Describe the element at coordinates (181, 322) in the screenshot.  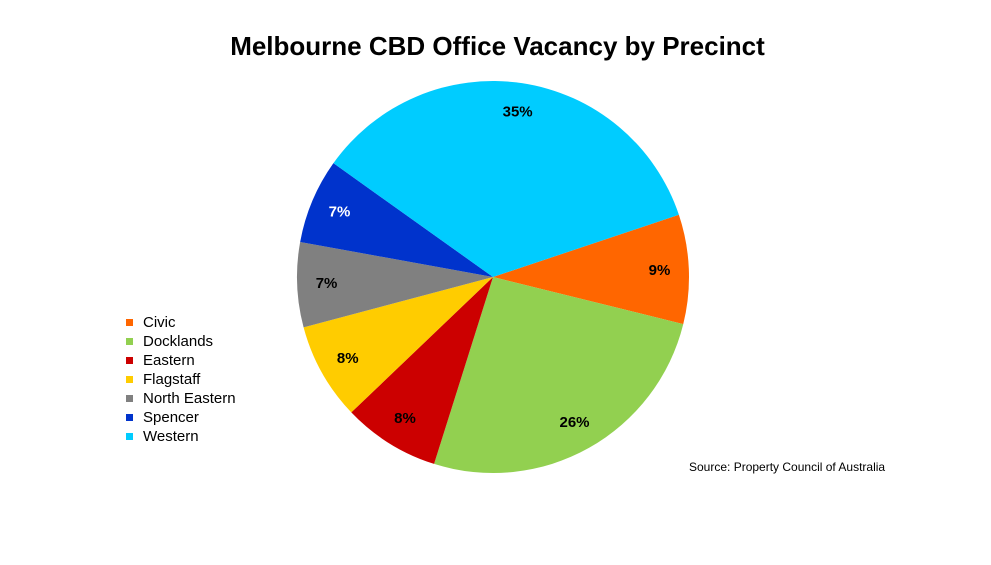
I see `legend-item: Civic` at that location.